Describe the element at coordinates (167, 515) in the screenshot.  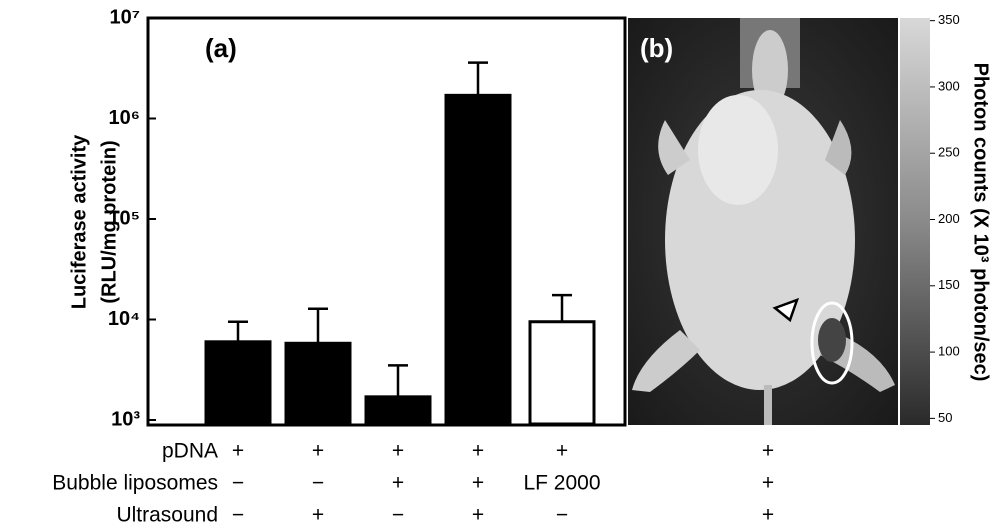
I see `condition-label: Ultrasound` at that location.